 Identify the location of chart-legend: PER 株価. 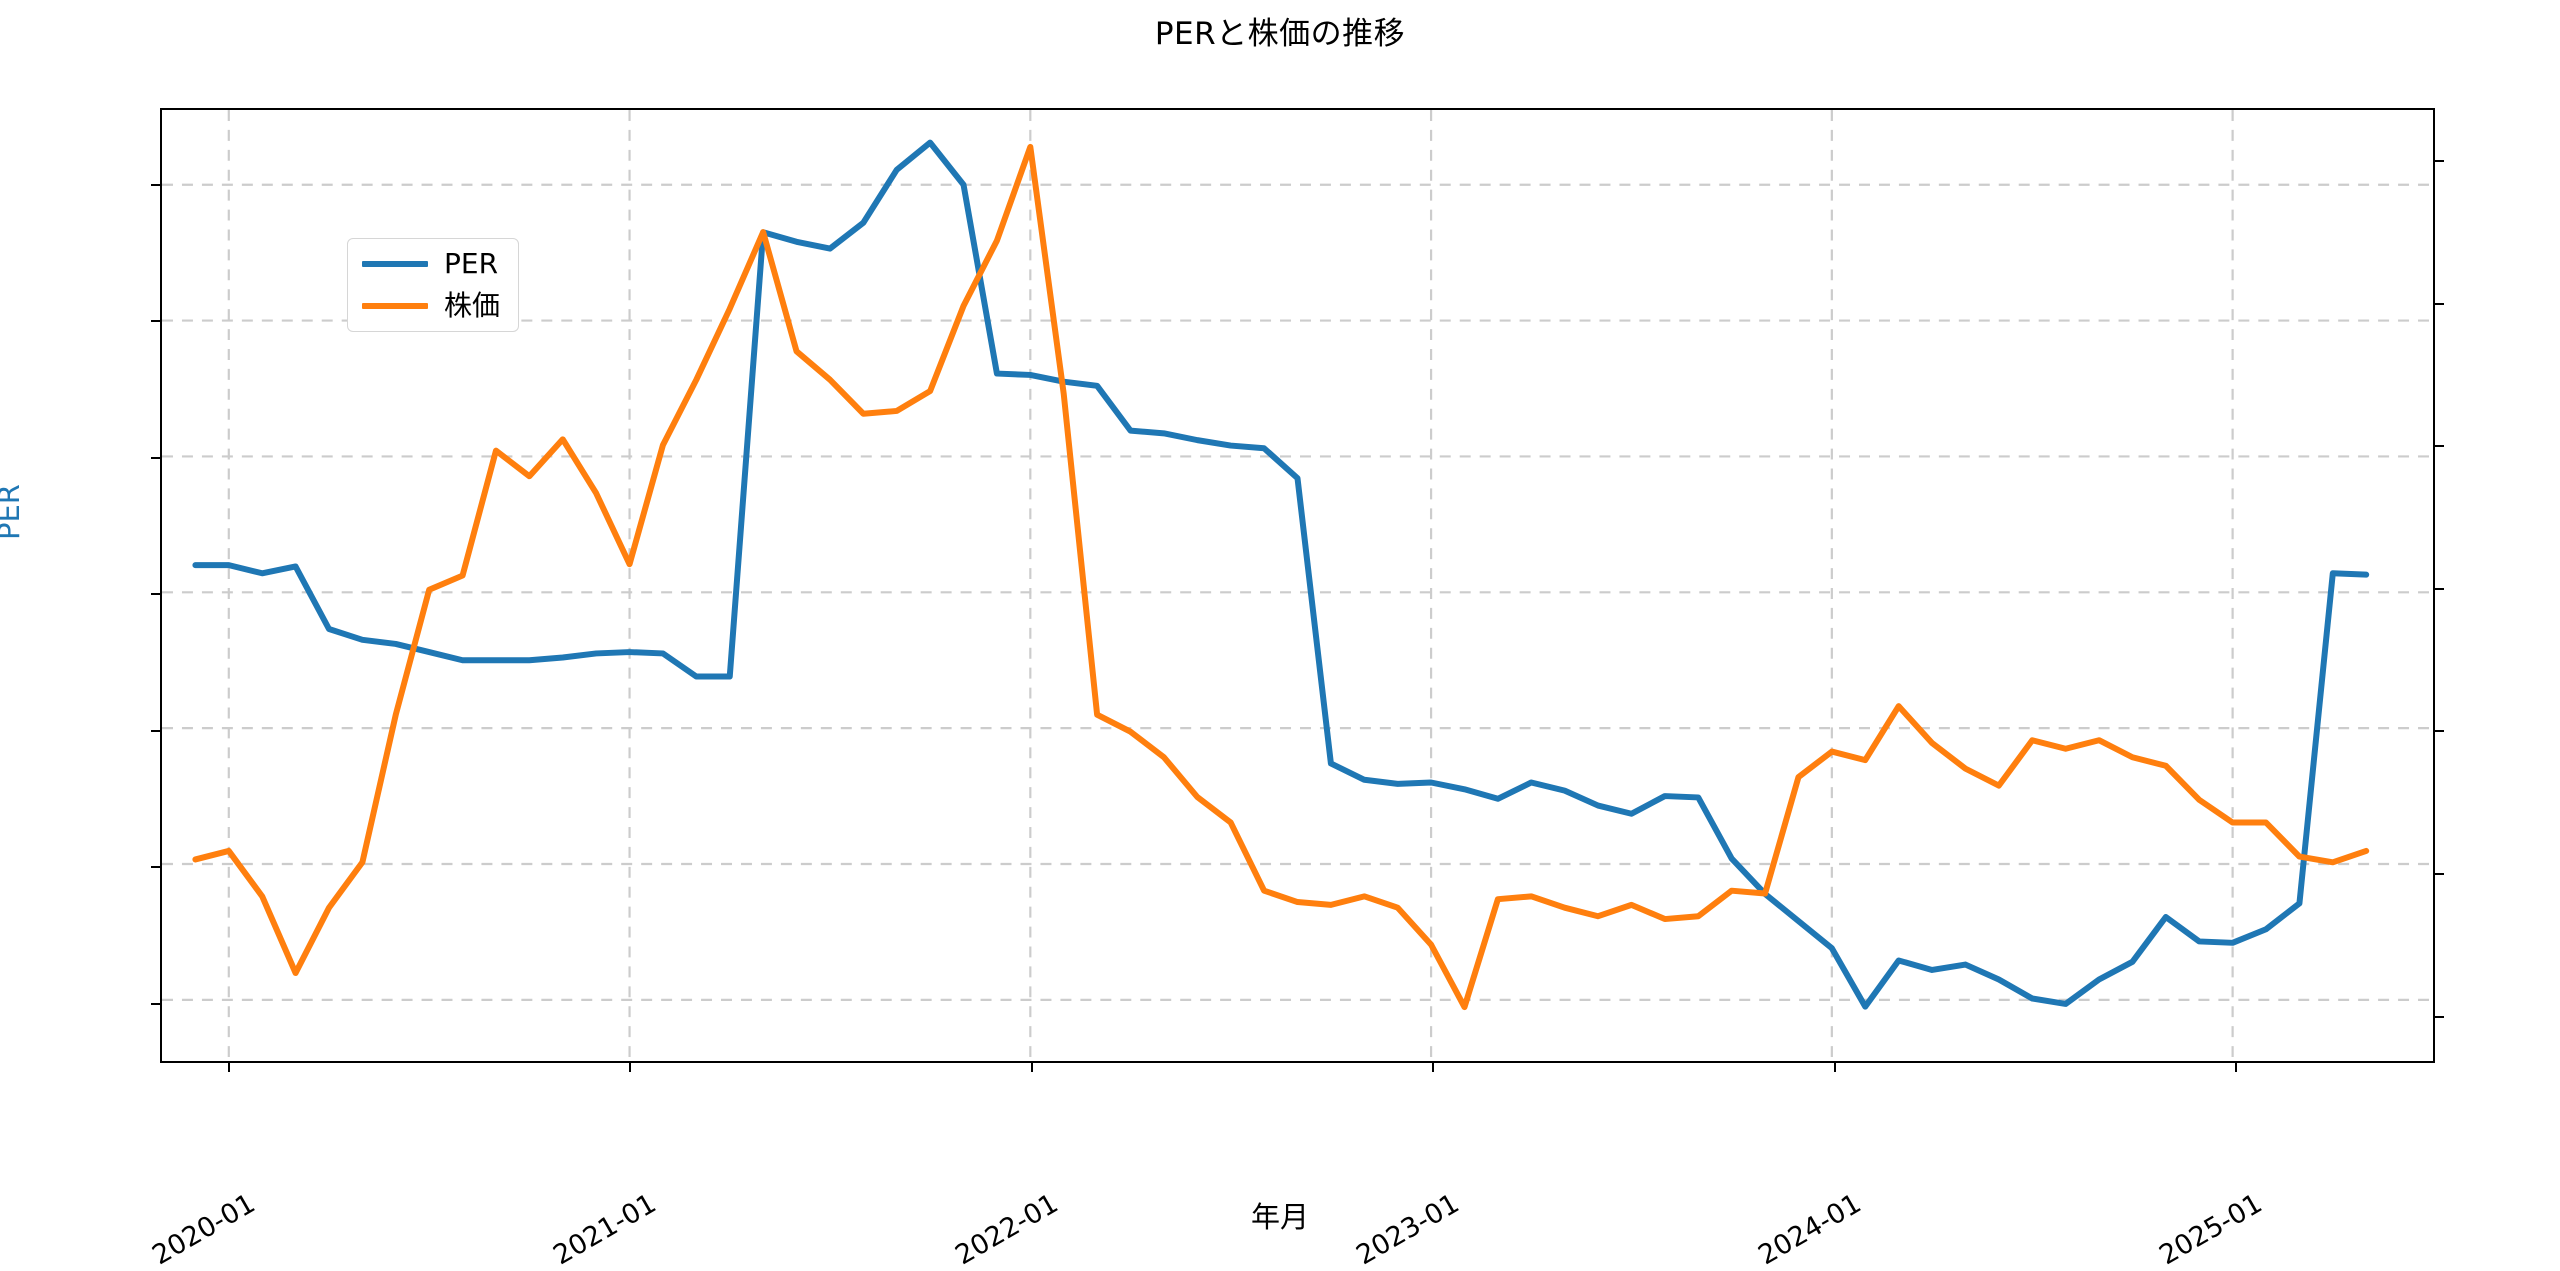
(433, 285).